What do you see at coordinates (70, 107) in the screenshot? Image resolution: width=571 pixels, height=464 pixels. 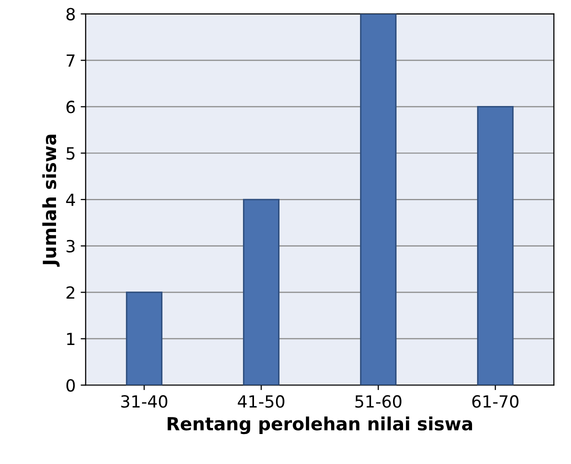 I see `y-tick-label: 6` at bounding box center [70, 107].